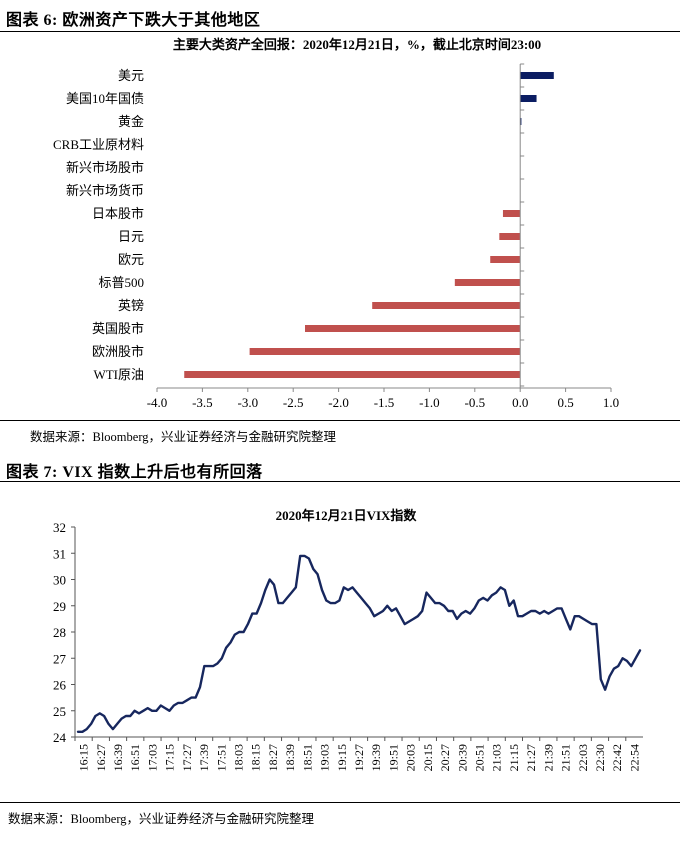 The image size is (680, 842). I want to click on x-tick-label: 19:51, so click(393, 757).